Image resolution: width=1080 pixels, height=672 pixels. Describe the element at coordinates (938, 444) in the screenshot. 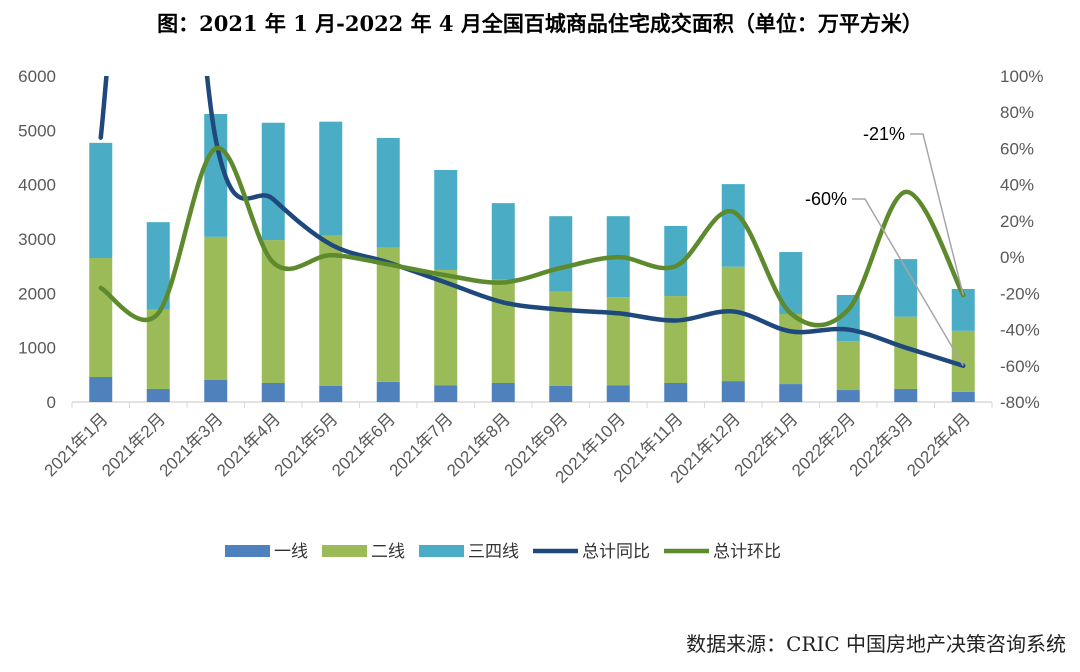

I see `x-tick-label: 2022年4月` at that location.